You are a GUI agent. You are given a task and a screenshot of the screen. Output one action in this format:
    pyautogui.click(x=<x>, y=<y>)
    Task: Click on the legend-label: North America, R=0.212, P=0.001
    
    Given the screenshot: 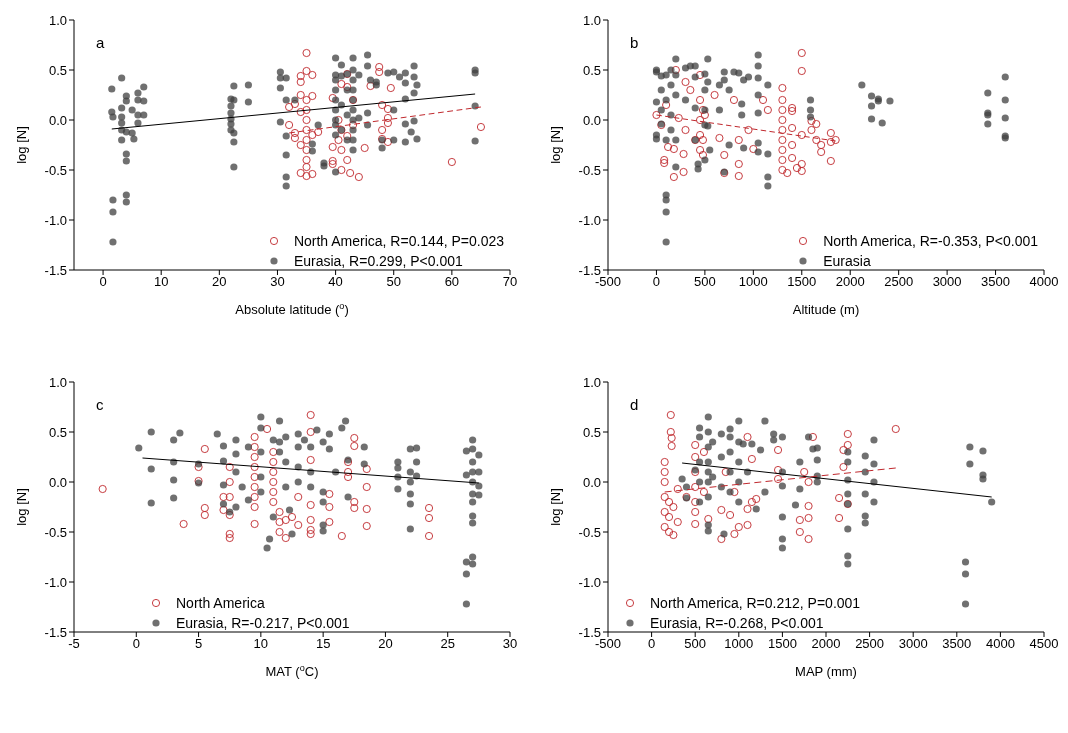 What is the action you would take?
    pyautogui.click(x=755, y=603)
    